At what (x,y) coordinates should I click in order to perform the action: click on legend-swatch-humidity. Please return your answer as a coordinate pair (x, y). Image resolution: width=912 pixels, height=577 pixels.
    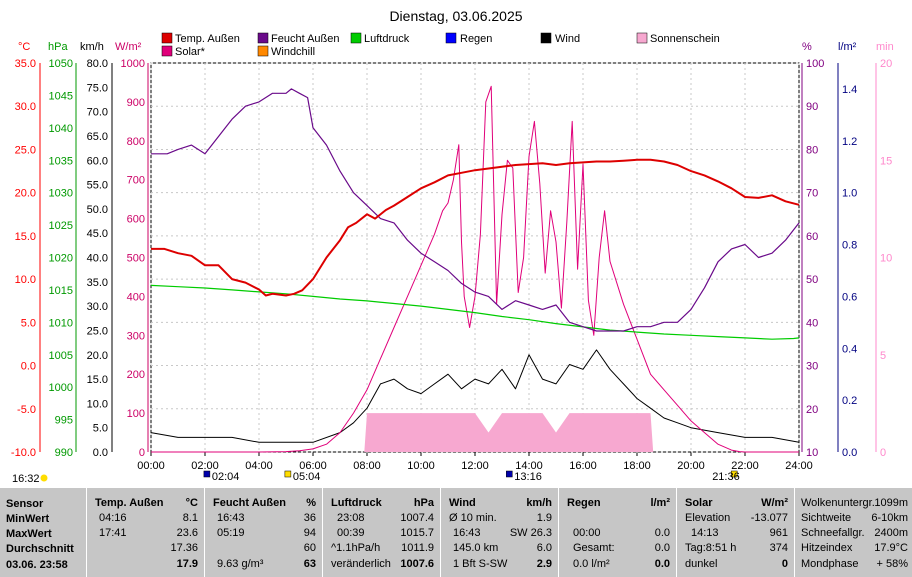
    Looking at the image, I should click on (263, 38).